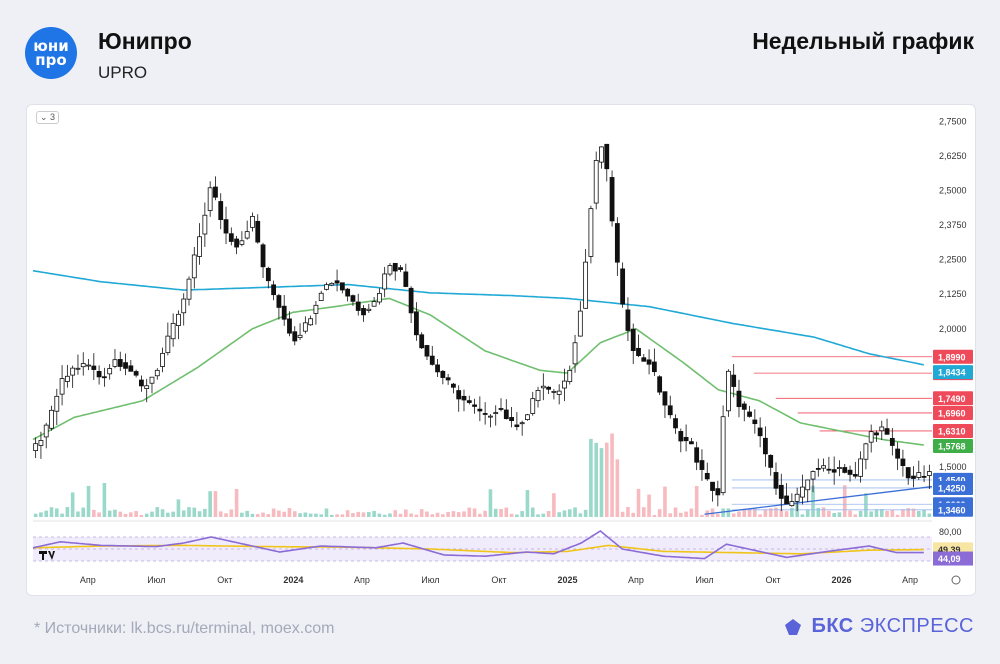 This screenshot has height=664, width=1000. I want to click on ma-long-label: 1,8434, so click(952, 373).